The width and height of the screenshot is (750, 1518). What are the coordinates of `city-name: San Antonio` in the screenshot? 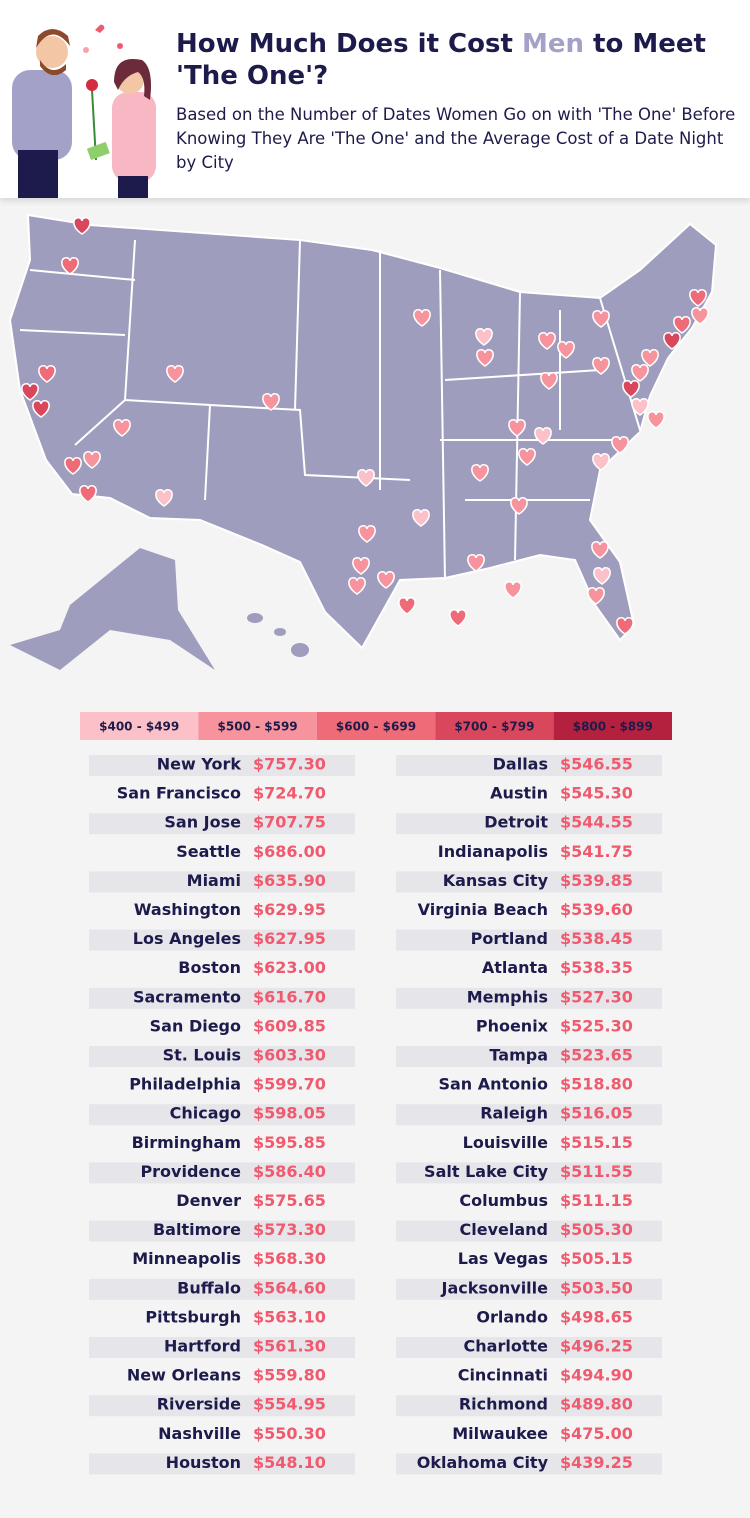 It's located at (493, 1084).